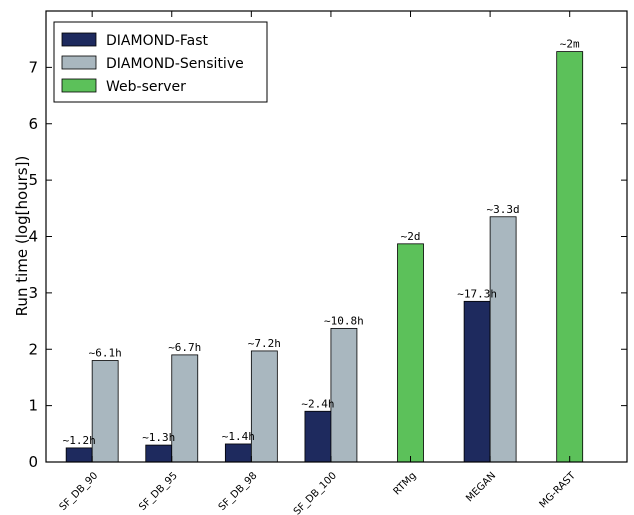 Image resolution: width=634 pixels, height=515 pixels. What do you see at coordinates (33, 237) in the screenshot?
I see `y-tick-label: 4` at bounding box center [33, 237].